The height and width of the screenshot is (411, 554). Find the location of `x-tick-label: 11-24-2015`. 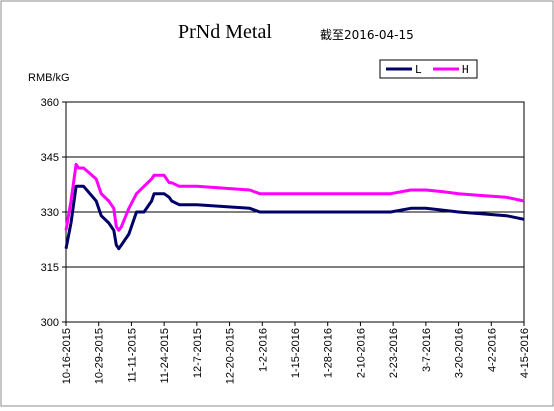

x-tick-label: 11-24-2015 is located at coordinates (165, 355).